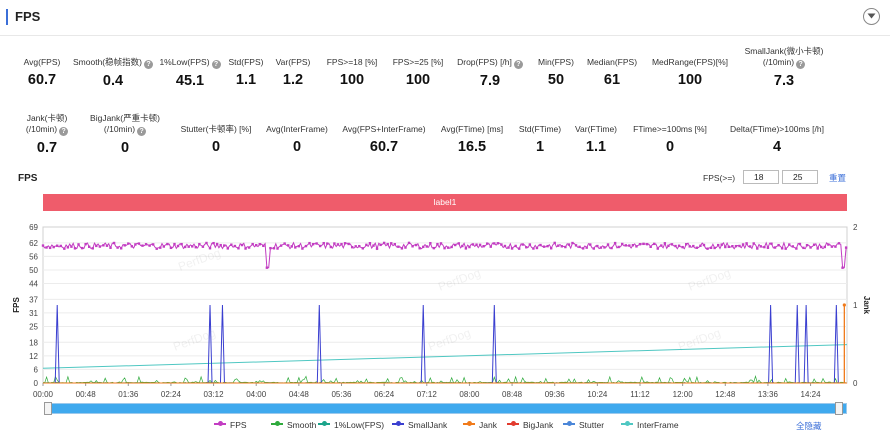  I want to click on collapse-button, so click(871, 16).